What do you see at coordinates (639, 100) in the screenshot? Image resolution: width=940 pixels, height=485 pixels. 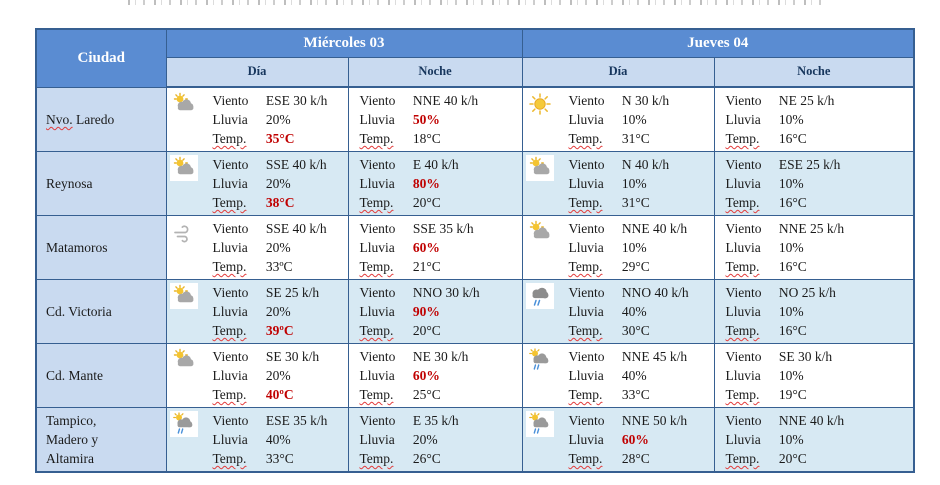 I see `wind-line: Viento N 30 k/h` at bounding box center [639, 100].